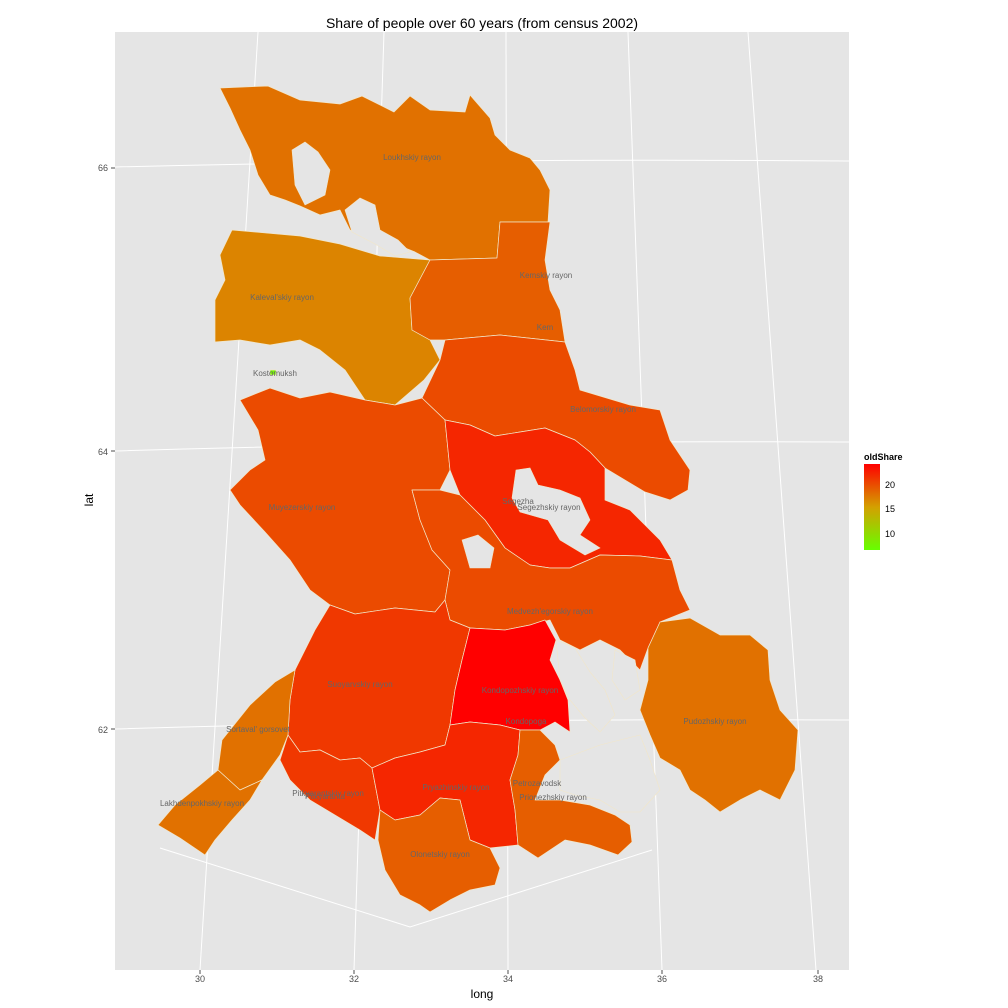 The image size is (1008, 1008). Describe the element at coordinates (487, 282) in the screenshot. I see `region-kemskiy` at that location.